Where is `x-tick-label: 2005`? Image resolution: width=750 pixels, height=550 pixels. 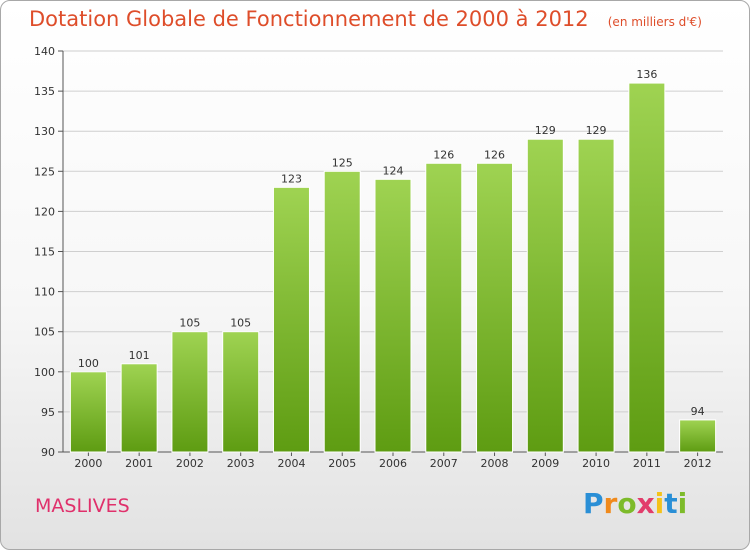
x-tick-label: 2005 is located at coordinates (342, 463).